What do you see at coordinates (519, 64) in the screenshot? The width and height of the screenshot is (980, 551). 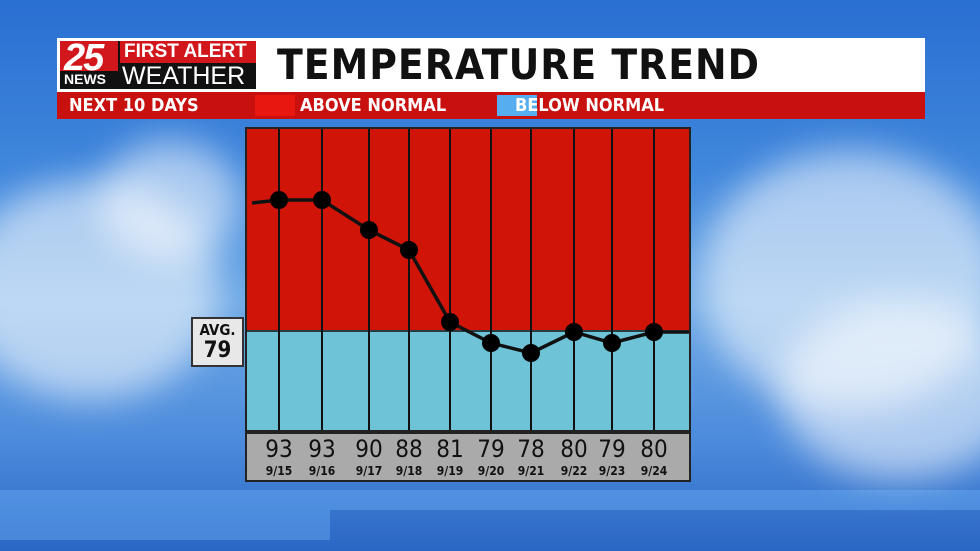 I see `page-title: TEMPERATURE TREND` at bounding box center [519, 64].